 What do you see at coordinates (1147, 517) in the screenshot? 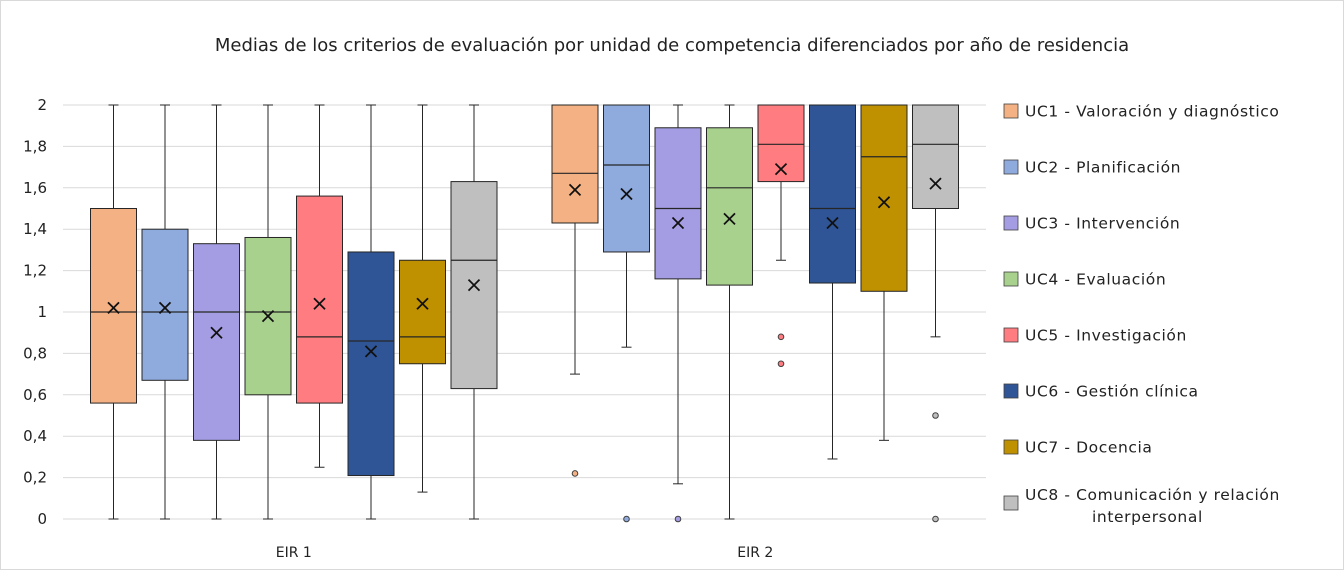
I see `legend-label: interpersonal` at bounding box center [1147, 517].